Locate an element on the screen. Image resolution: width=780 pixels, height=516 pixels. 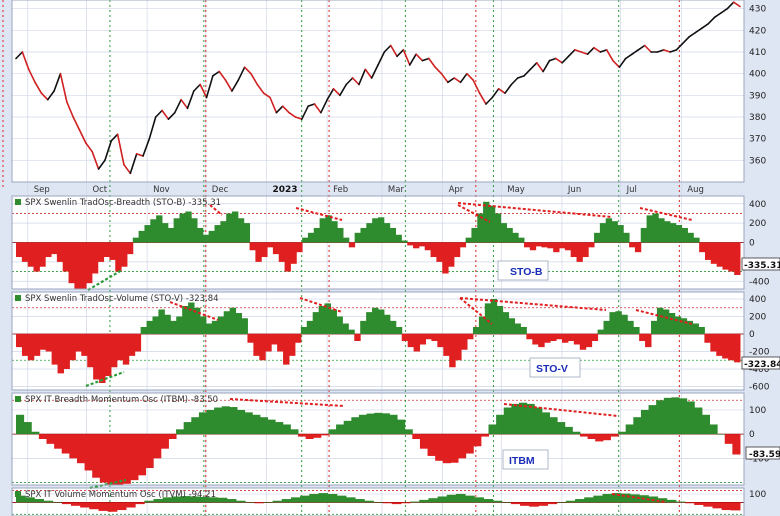
price-y-tick-label: 420 is located at coordinates (757, 31).